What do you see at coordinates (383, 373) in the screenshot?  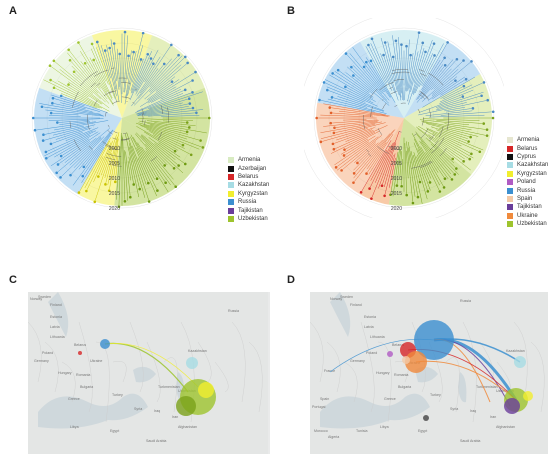 I see `place-label: Hungary` at bounding box center [383, 373].